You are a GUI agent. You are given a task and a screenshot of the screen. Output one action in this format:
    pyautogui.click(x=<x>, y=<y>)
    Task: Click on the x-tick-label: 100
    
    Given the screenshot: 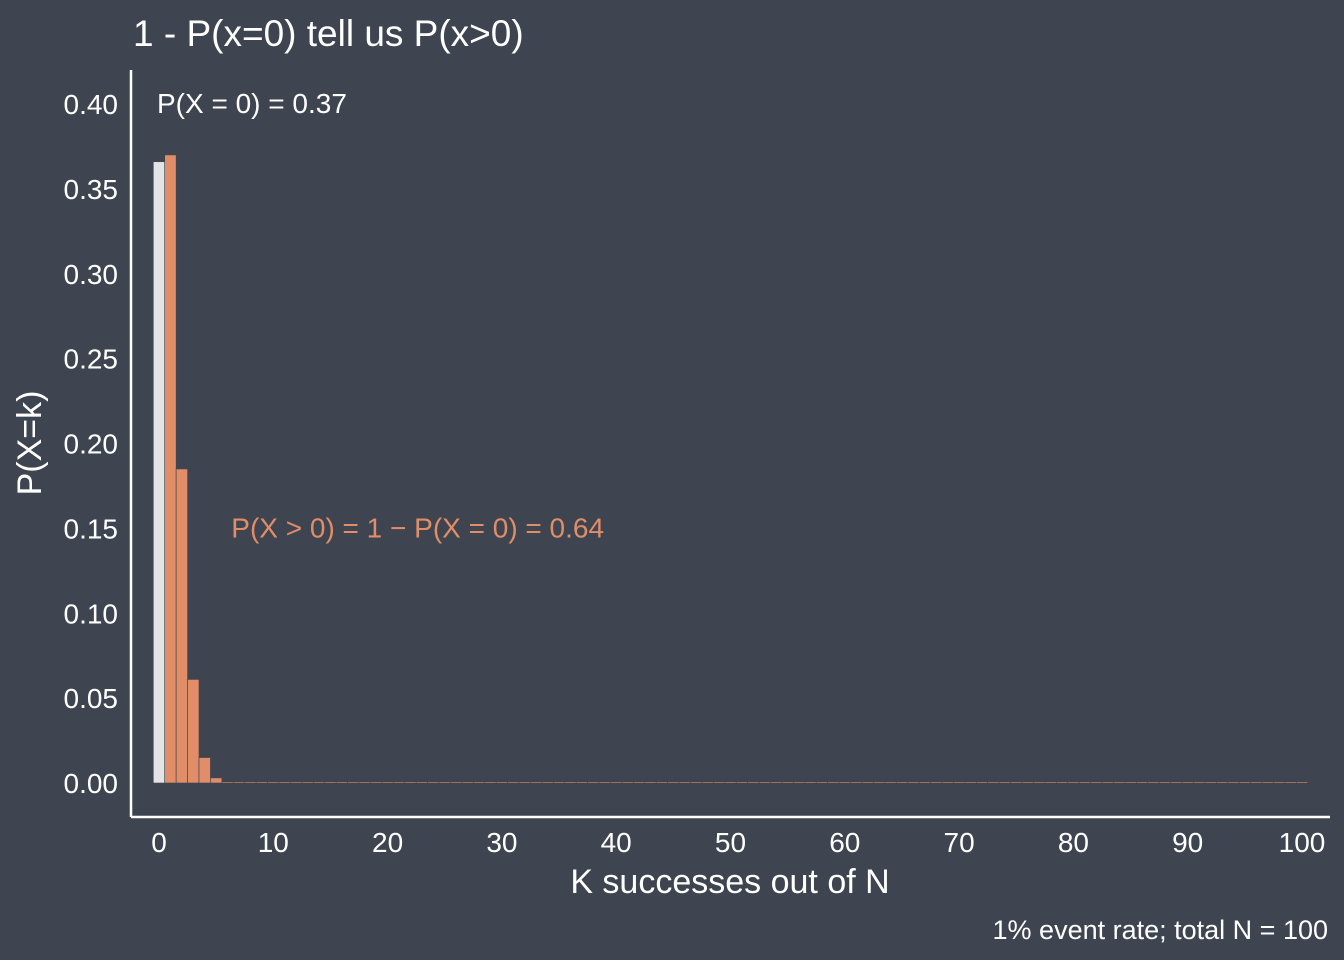 What is the action you would take?
    pyautogui.click(x=1302, y=842)
    